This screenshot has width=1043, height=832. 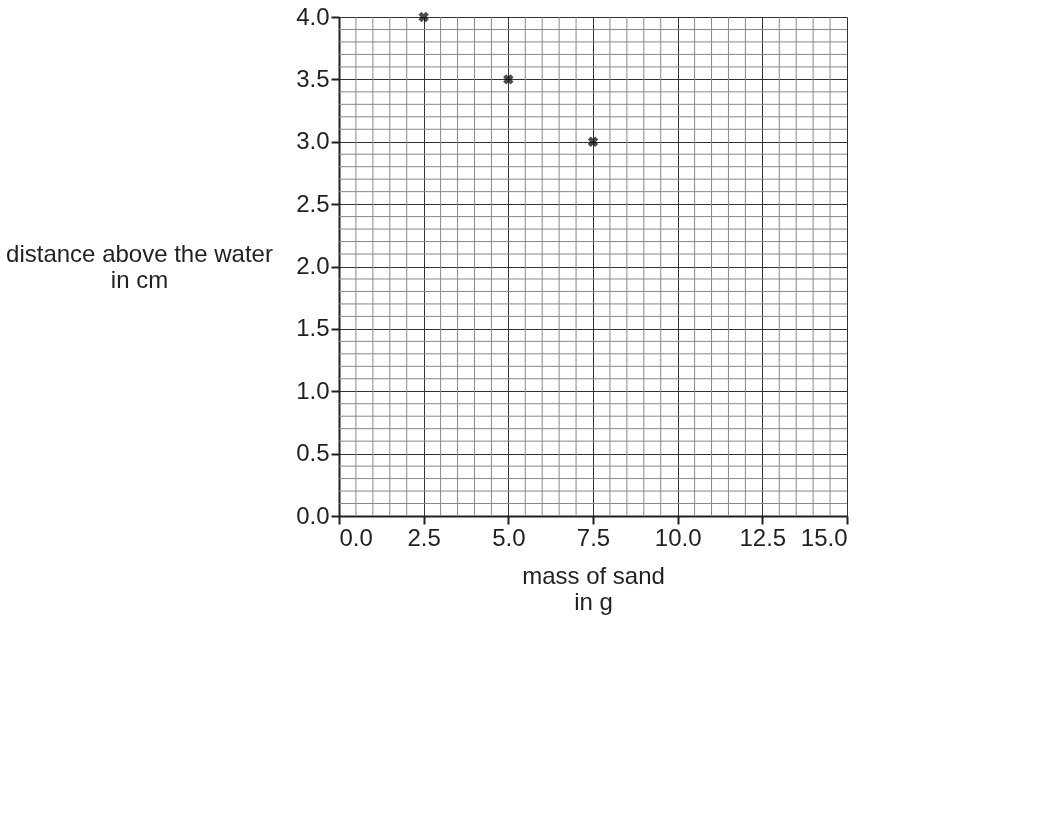 I want to click on x-tick-label: 2.5, so click(x=424, y=537).